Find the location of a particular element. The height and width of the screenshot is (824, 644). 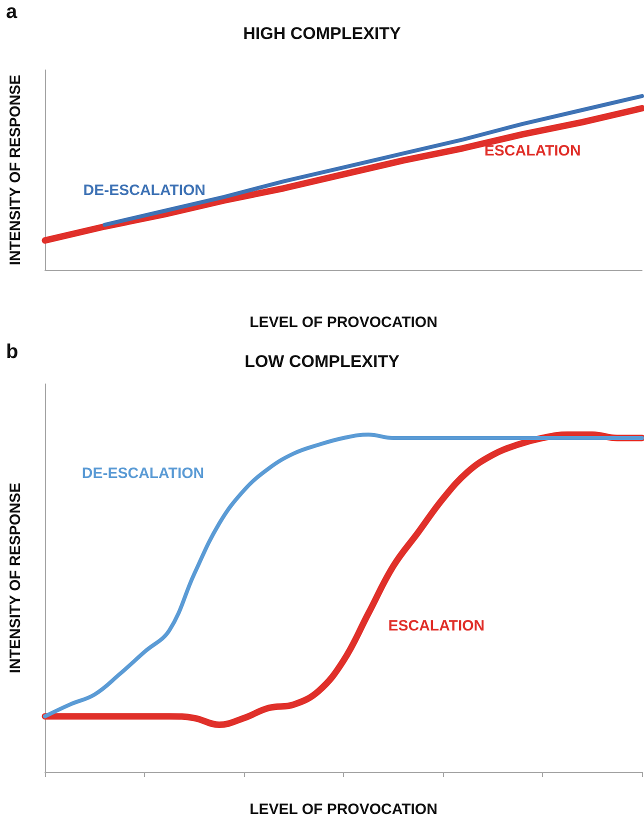

chart-title: LOW COMPLEXITY is located at coordinates (322, 361).